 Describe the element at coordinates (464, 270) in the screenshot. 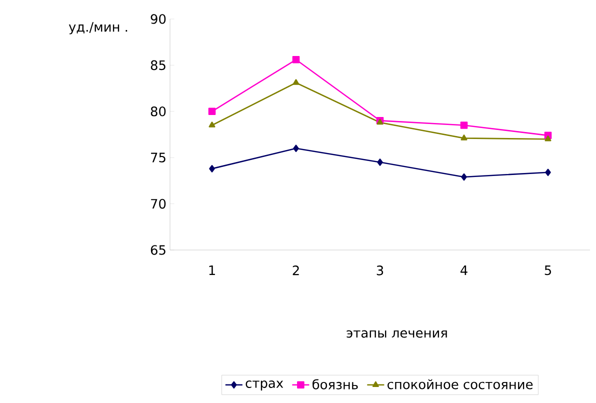

I see `x-tick-label: 4` at that location.